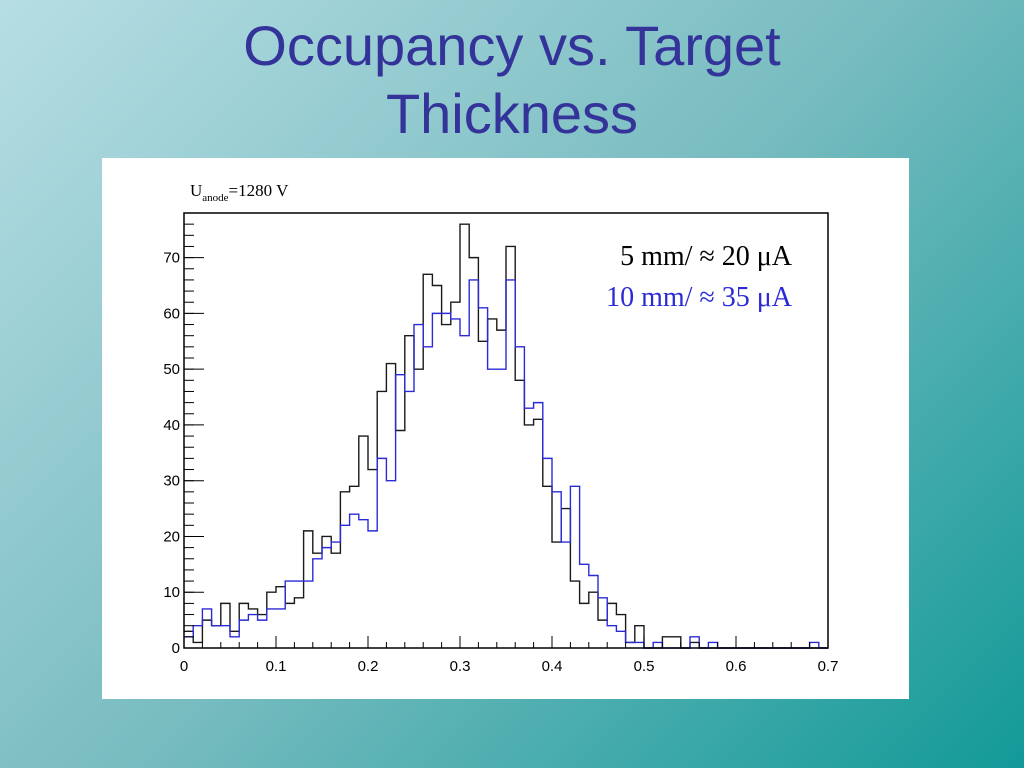 The height and width of the screenshot is (768, 1024). What do you see at coordinates (512, 45) in the screenshot?
I see `slide-title-line-1: Occupancy vs. Target` at bounding box center [512, 45].